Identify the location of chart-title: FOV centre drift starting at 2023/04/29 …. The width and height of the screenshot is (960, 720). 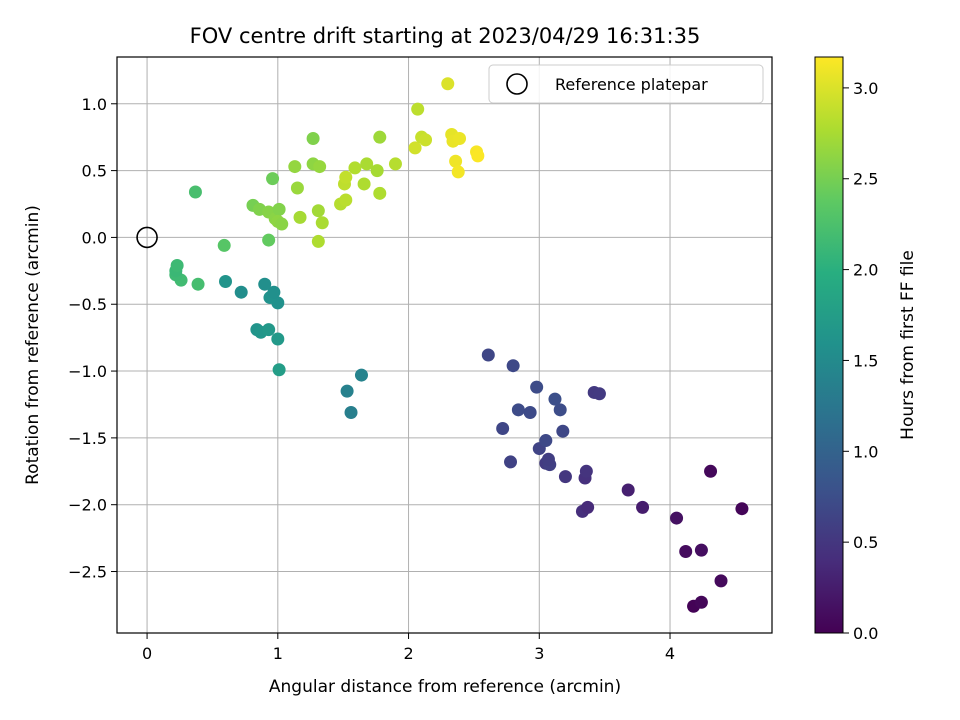
(445, 36).